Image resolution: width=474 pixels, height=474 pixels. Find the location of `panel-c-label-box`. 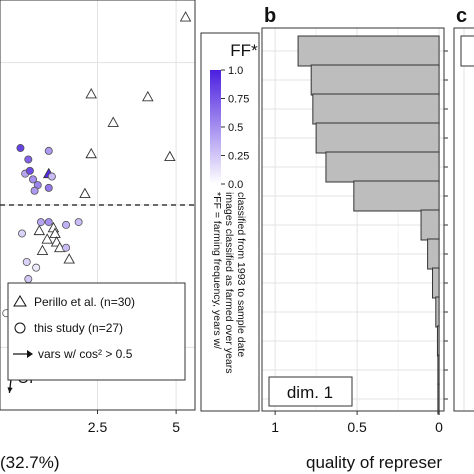

panel-c-label-box is located at coordinates (467, 51).